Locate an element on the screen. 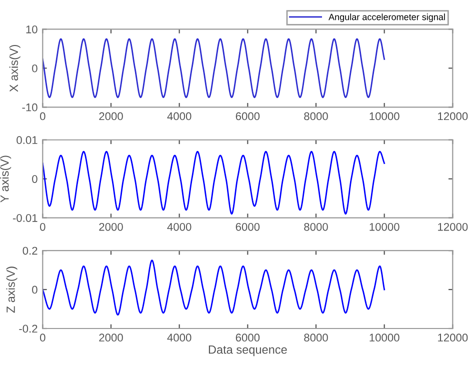 Image resolution: width=474 pixels, height=365 pixels. legend-label: Angular accelerometer signal is located at coordinates (386, 18).